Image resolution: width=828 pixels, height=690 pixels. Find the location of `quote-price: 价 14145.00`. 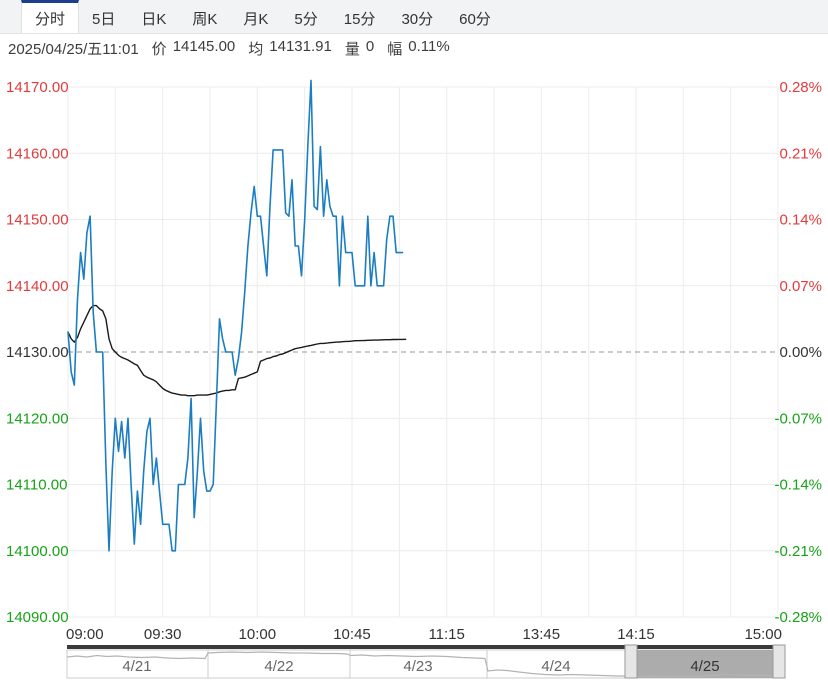

quote-price: 价 14145.00 is located at coordinates (194, 48).